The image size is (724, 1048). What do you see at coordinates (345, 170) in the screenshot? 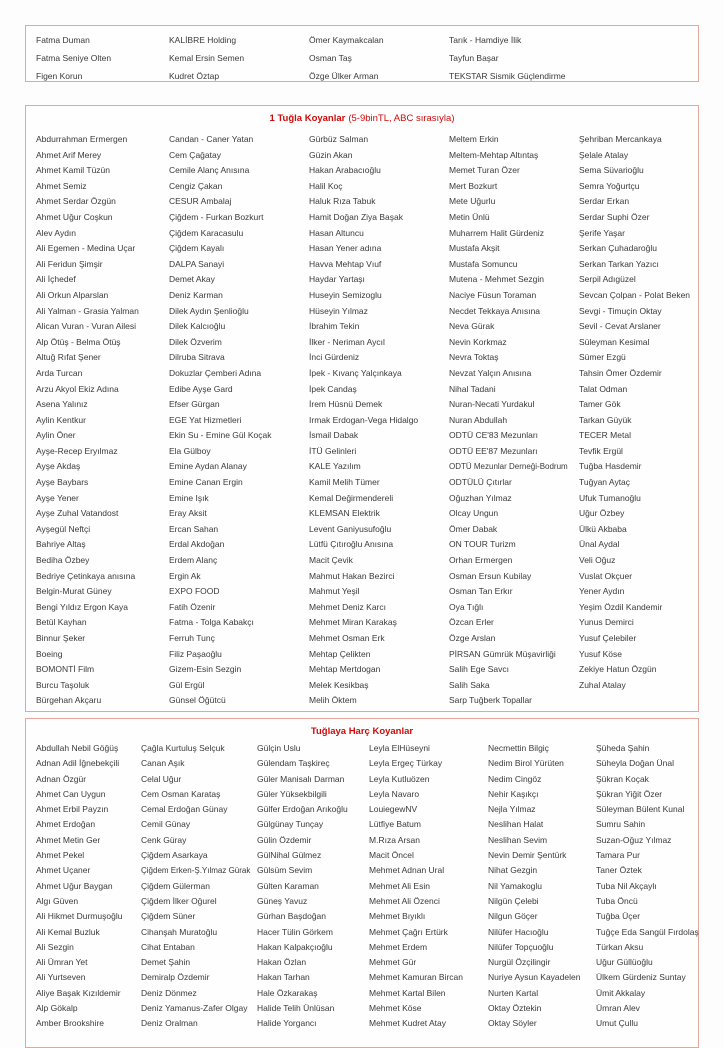
I see `donor-name: Hakan Arabacıoğlu` at bounding box center [345, 170].